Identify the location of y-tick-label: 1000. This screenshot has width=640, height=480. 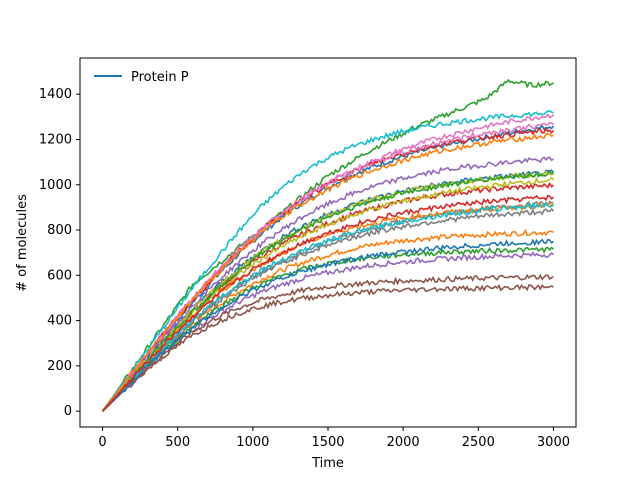
(55, 185).